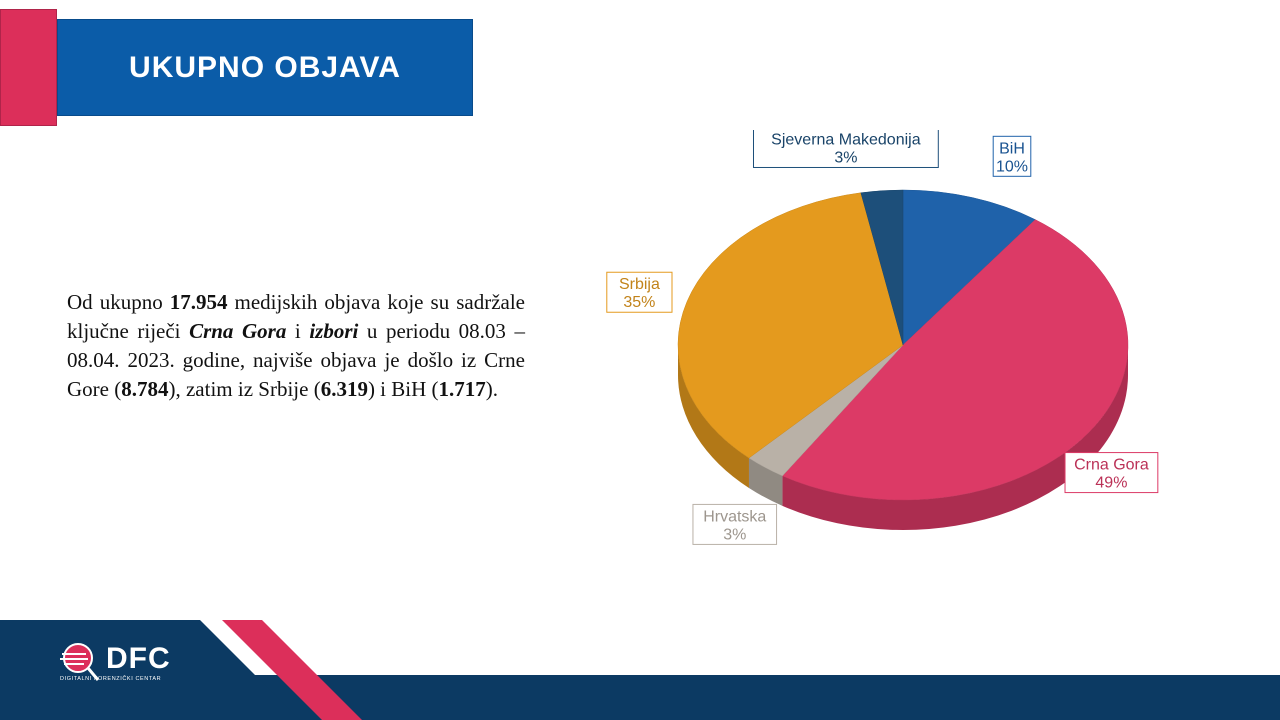  What do you see at coordinates (198, 302) in the screenshot?
I see `total-count: 17.954` at bounding box center [198, 302].